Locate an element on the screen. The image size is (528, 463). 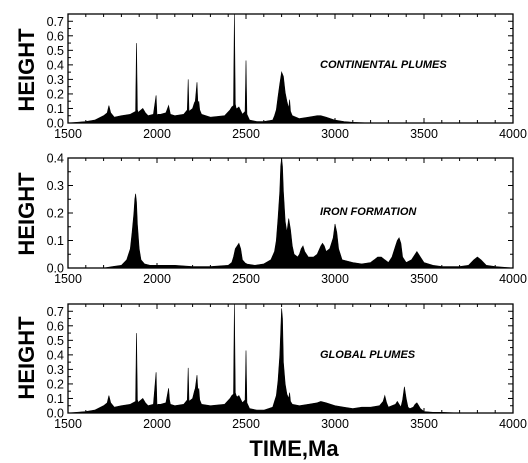
x-axis-label: TIME,Ma is located at coordinates (294, 448).